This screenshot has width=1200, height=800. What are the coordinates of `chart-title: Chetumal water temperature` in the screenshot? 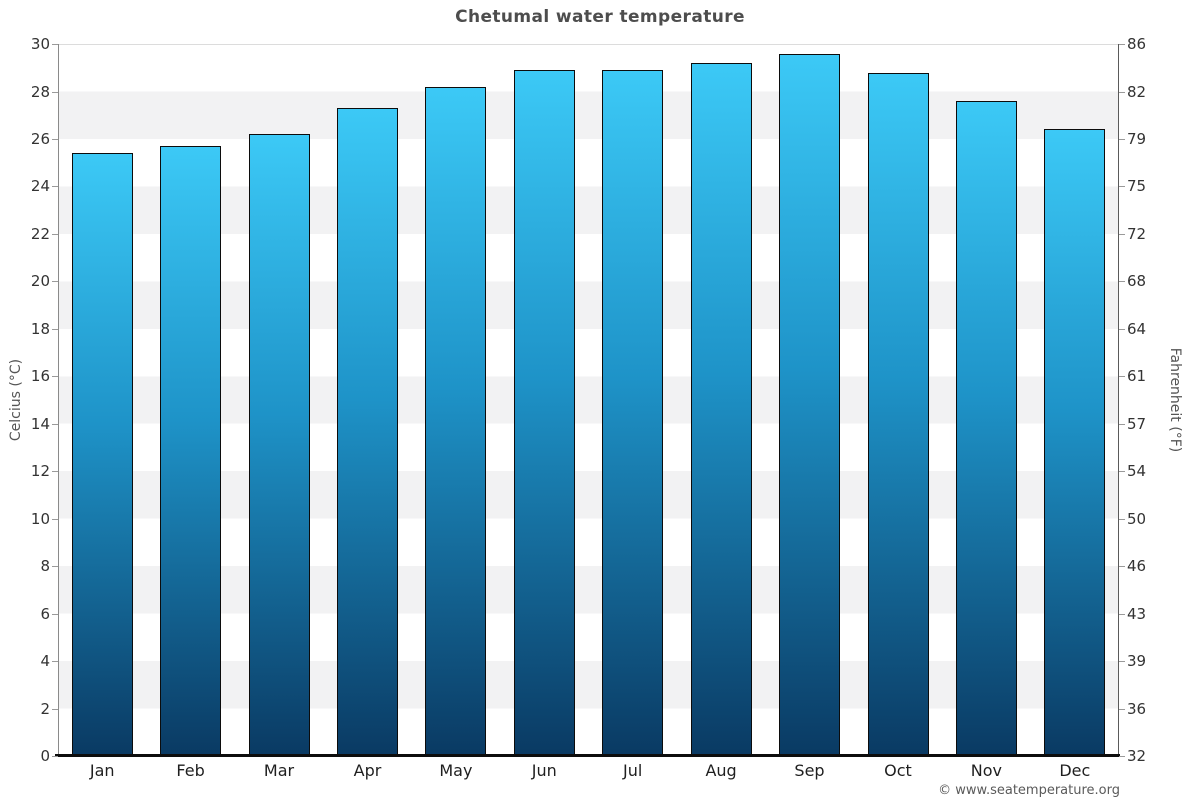 It's located at (600, 17).